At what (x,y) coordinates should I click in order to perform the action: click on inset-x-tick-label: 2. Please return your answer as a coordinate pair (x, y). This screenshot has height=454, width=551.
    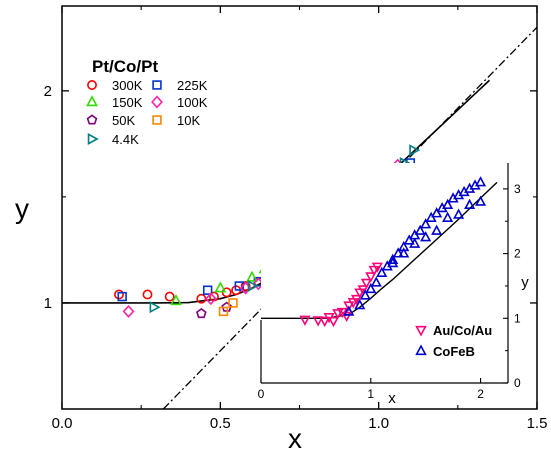
    Looking at the image, I should click on (480, 394).